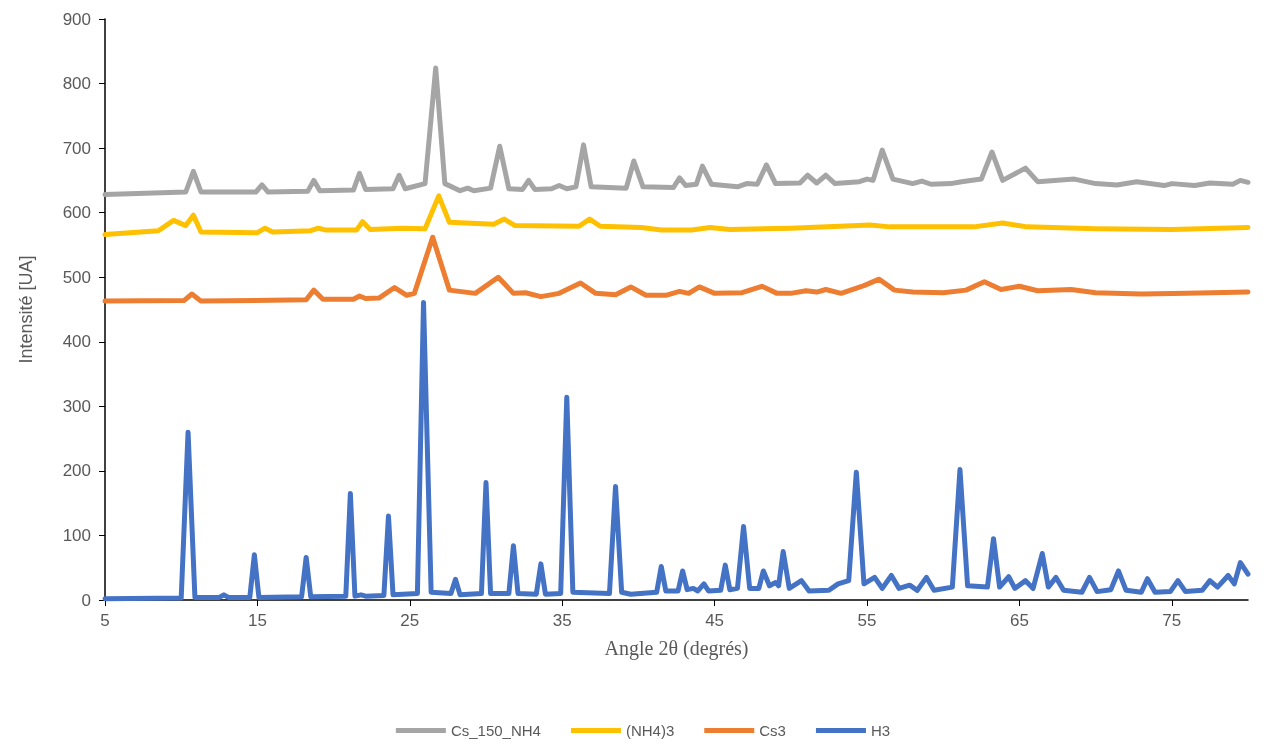  I want to click on x-tick-label: 35, so click(562, 620).